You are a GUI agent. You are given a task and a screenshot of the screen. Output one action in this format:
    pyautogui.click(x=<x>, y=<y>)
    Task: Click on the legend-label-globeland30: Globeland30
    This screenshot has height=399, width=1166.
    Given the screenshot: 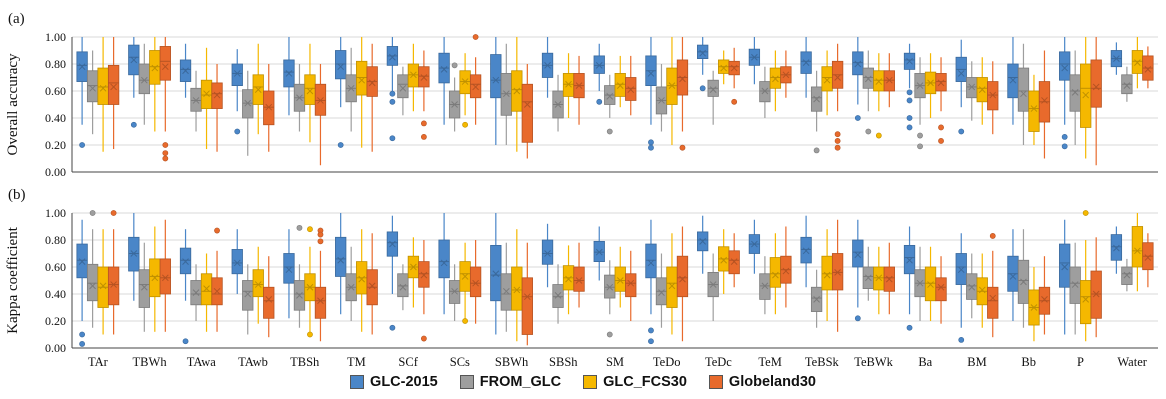 What is the action you would take?
    pyautogui.click(x=772, y=382)
    